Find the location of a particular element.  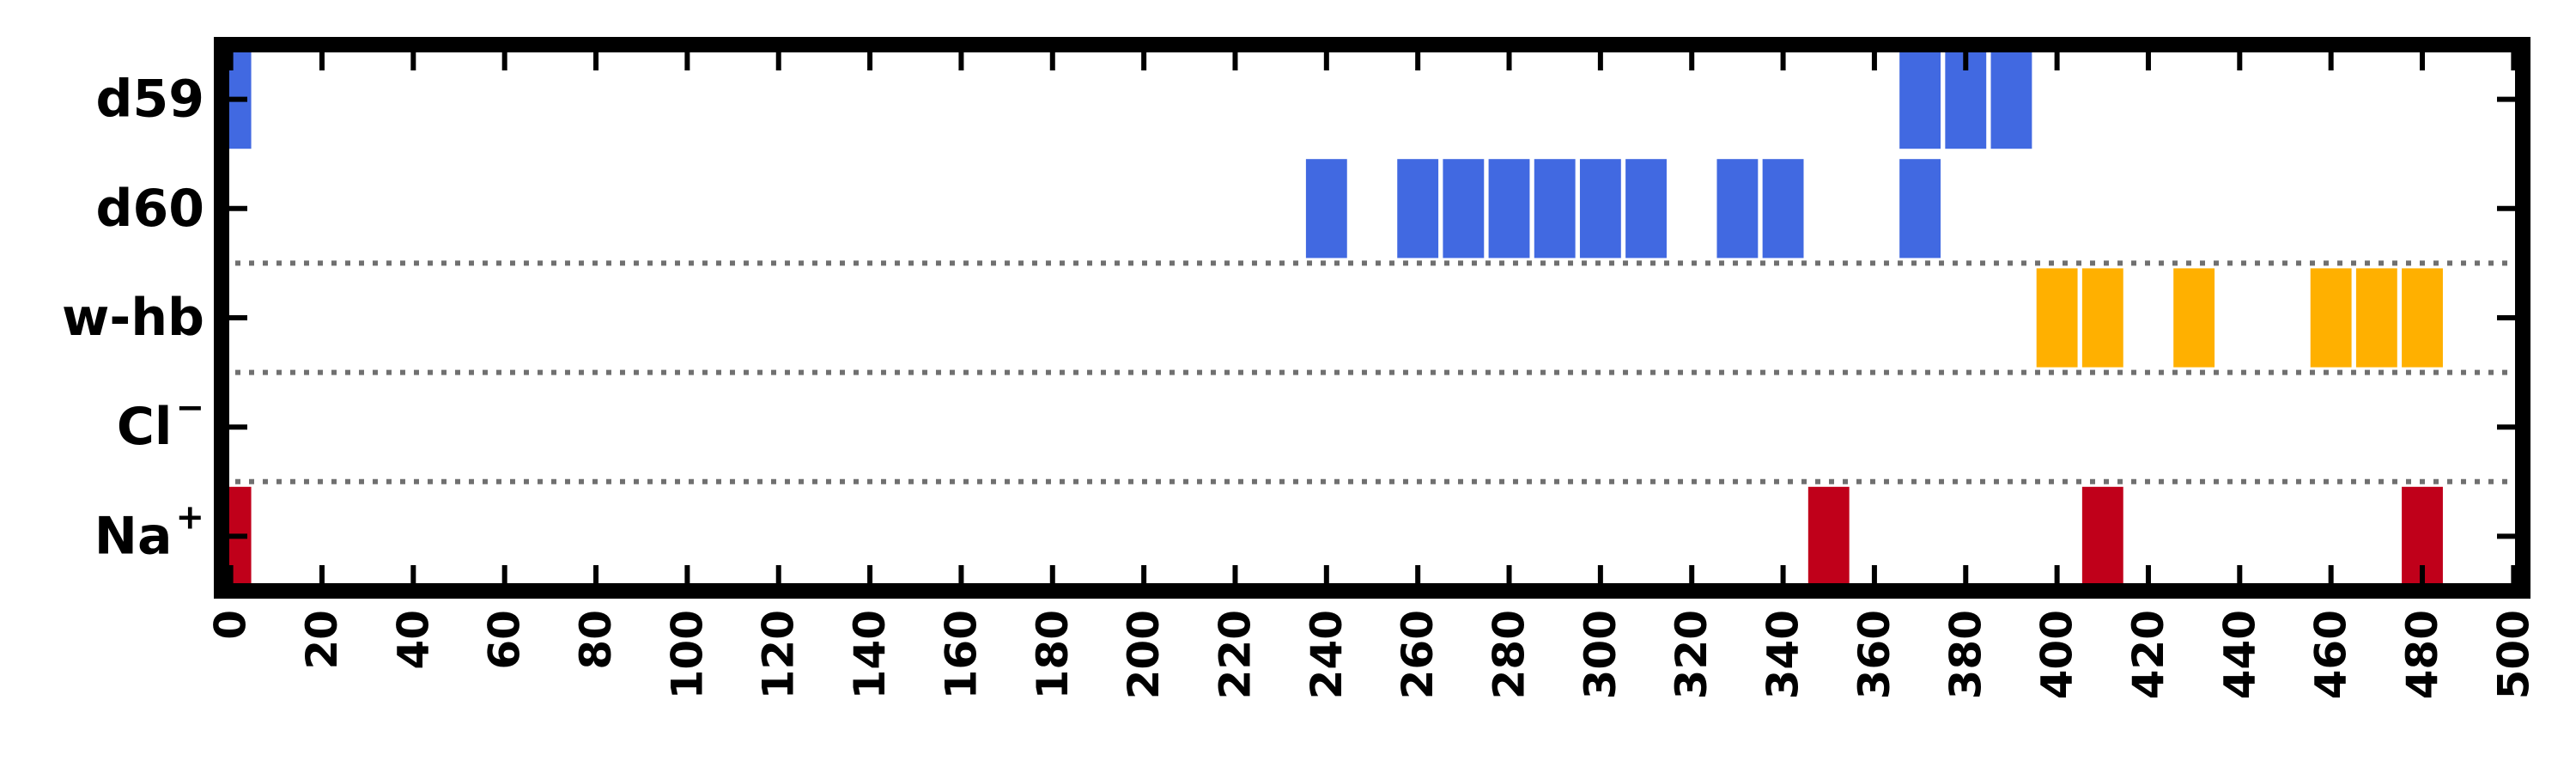

x-tick-label-23: 460 is located at coordinates (2331, 654).